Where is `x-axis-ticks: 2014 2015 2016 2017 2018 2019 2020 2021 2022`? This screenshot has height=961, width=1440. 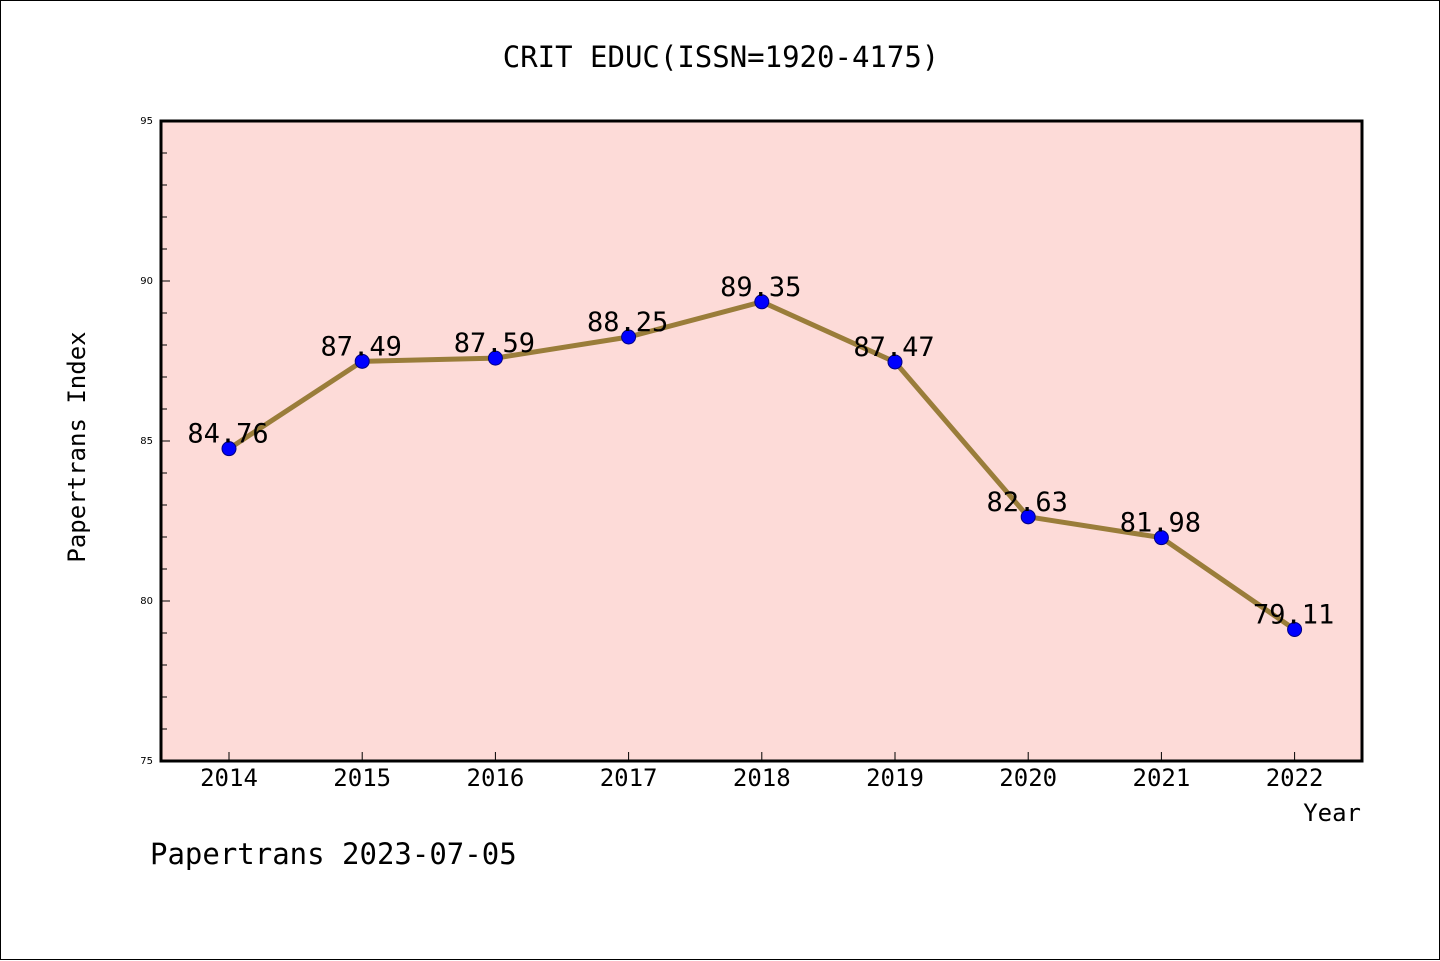
x-axis-ticks: 2014 2015 2016 2017 2018 2019 2020 2021 2022 is located at coordinates (761, 772).